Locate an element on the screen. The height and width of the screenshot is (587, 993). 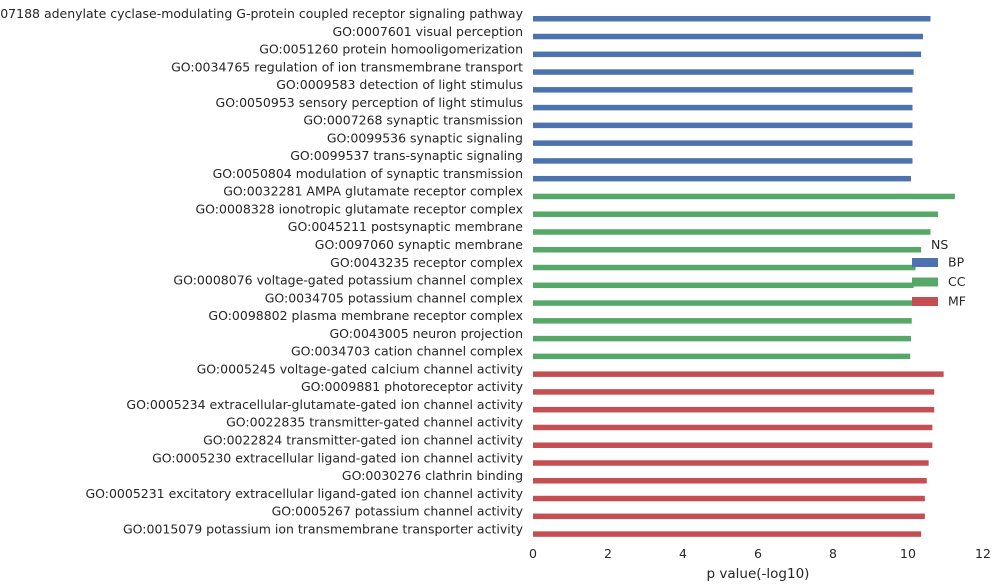
category-label: GO:0009881 photoreceptor activity is located at coordinates (412, 386).